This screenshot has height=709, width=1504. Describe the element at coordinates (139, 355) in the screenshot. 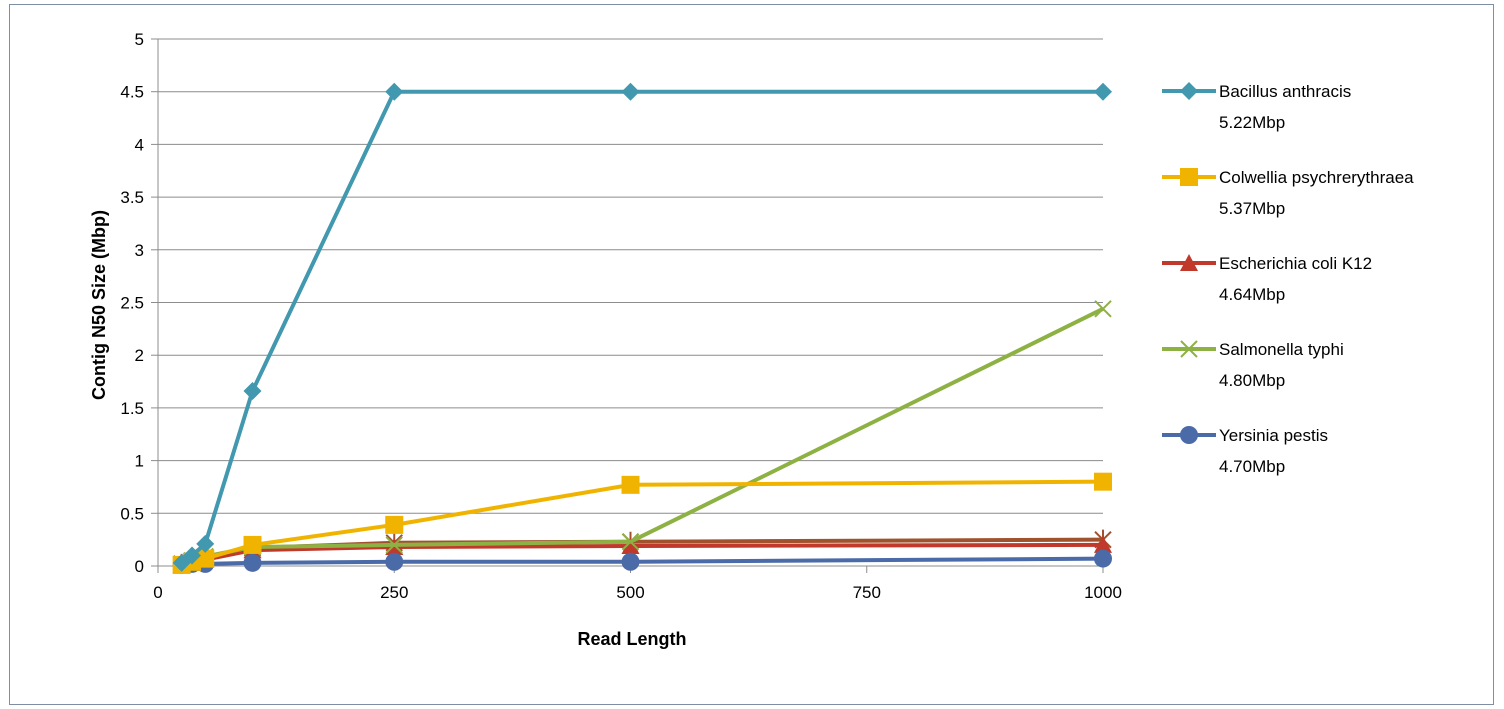

I see `y-tick-label: 2` at that location.